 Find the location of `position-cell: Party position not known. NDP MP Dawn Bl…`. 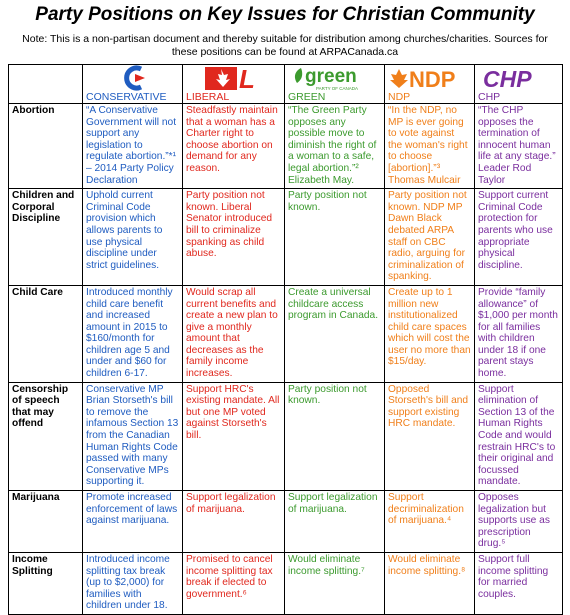

position-cell: Party position not known. NDP MP Dawn Bl… is located at coordinates (429, 237).